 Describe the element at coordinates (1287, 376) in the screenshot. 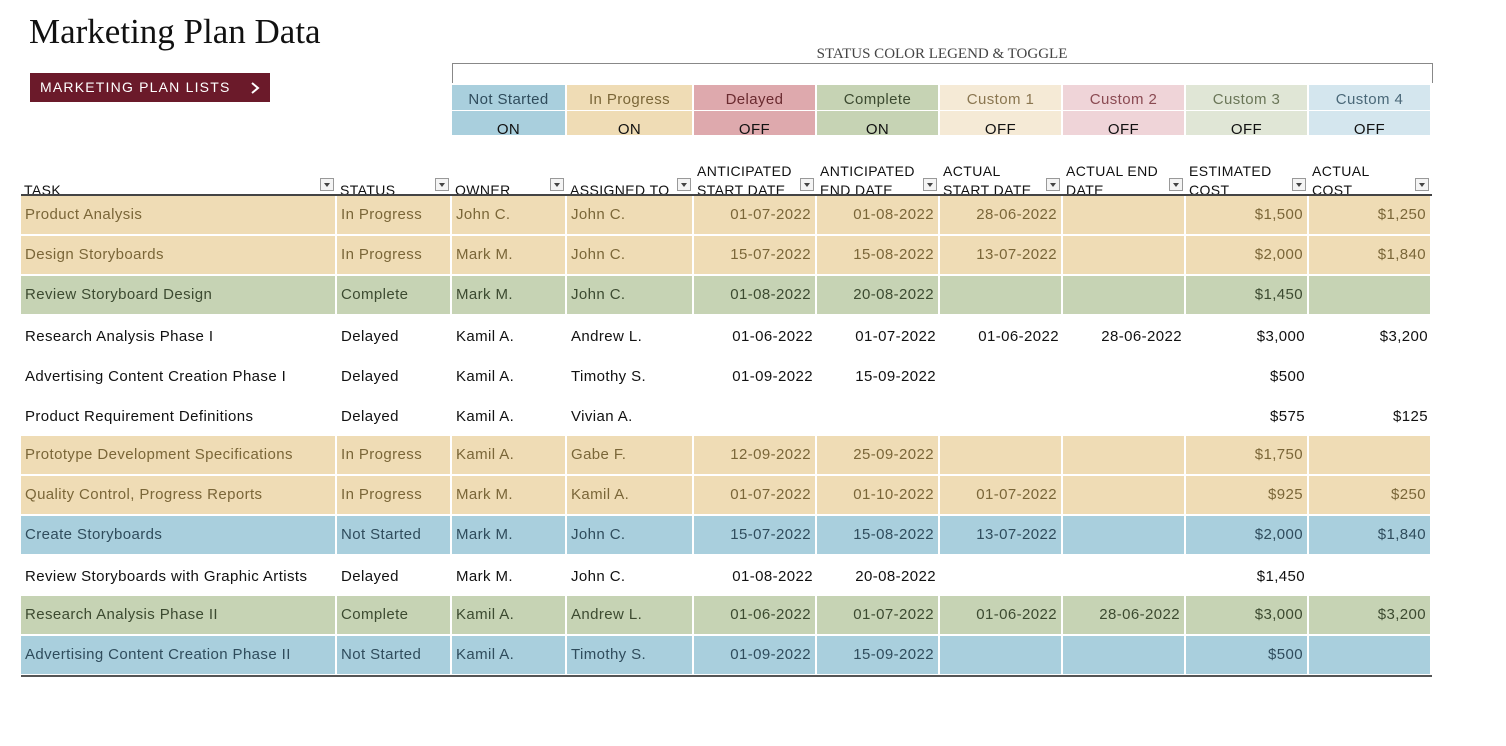

I see `table-cell: $500` at that location.